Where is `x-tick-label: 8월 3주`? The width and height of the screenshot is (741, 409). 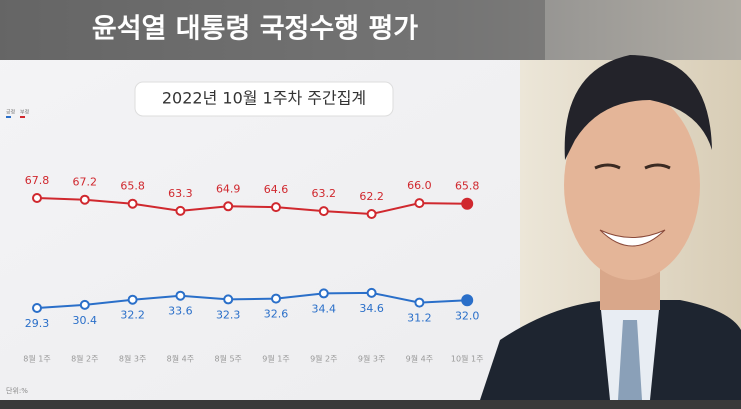 x-tick-label: 8월 3주 is located at coordinates (132, 359).